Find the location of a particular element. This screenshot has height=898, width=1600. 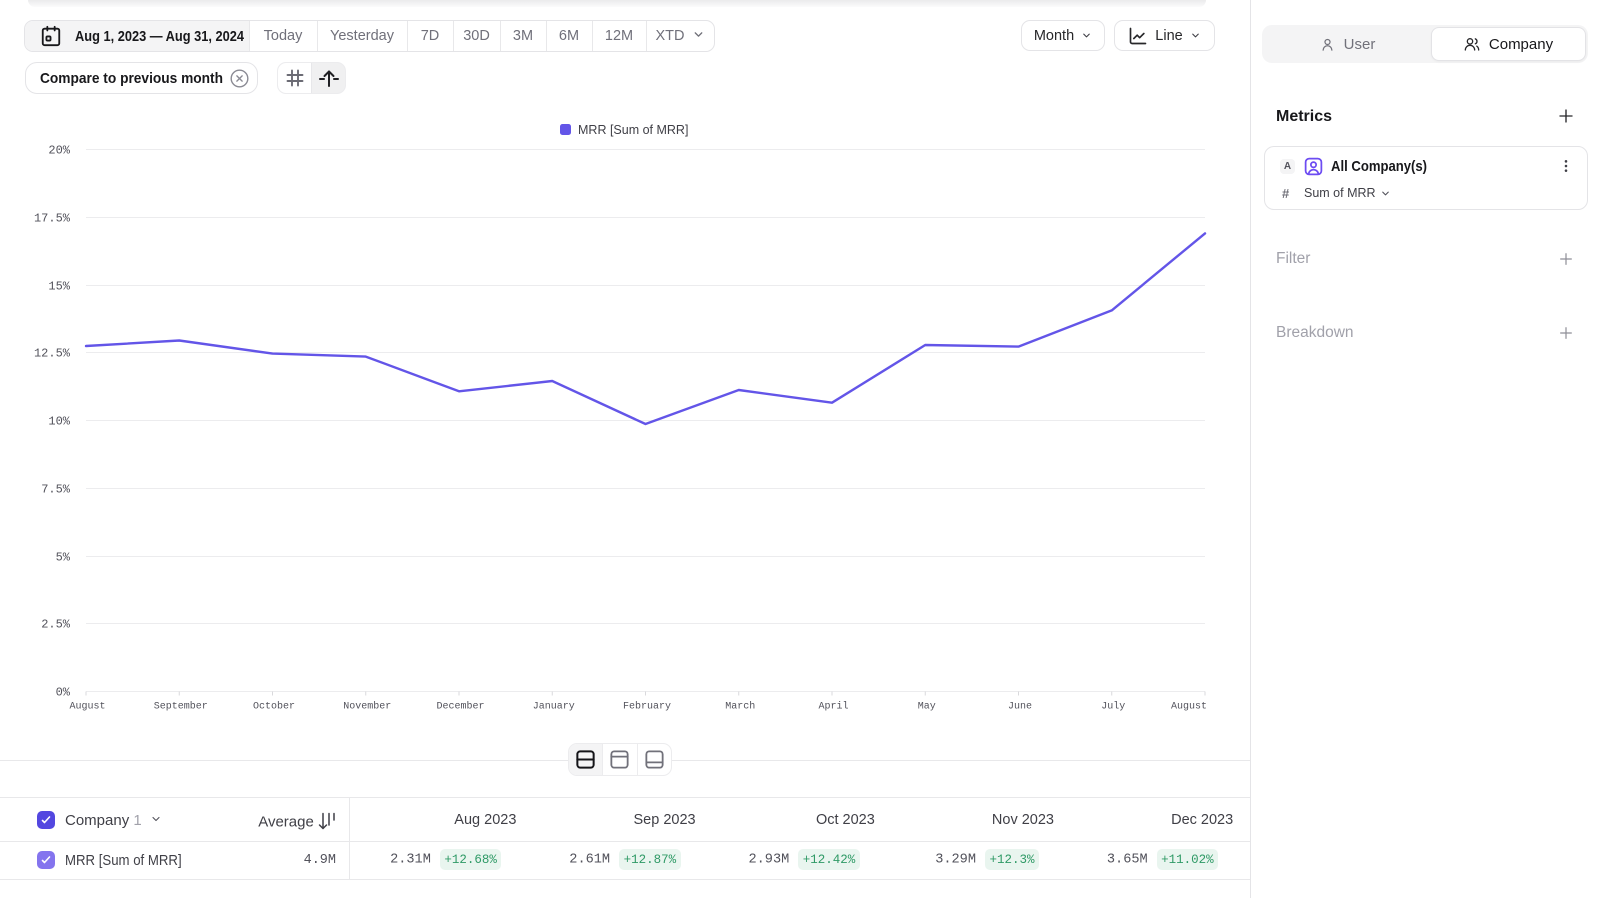

svg-text: November is located at coordinates (367, 707).